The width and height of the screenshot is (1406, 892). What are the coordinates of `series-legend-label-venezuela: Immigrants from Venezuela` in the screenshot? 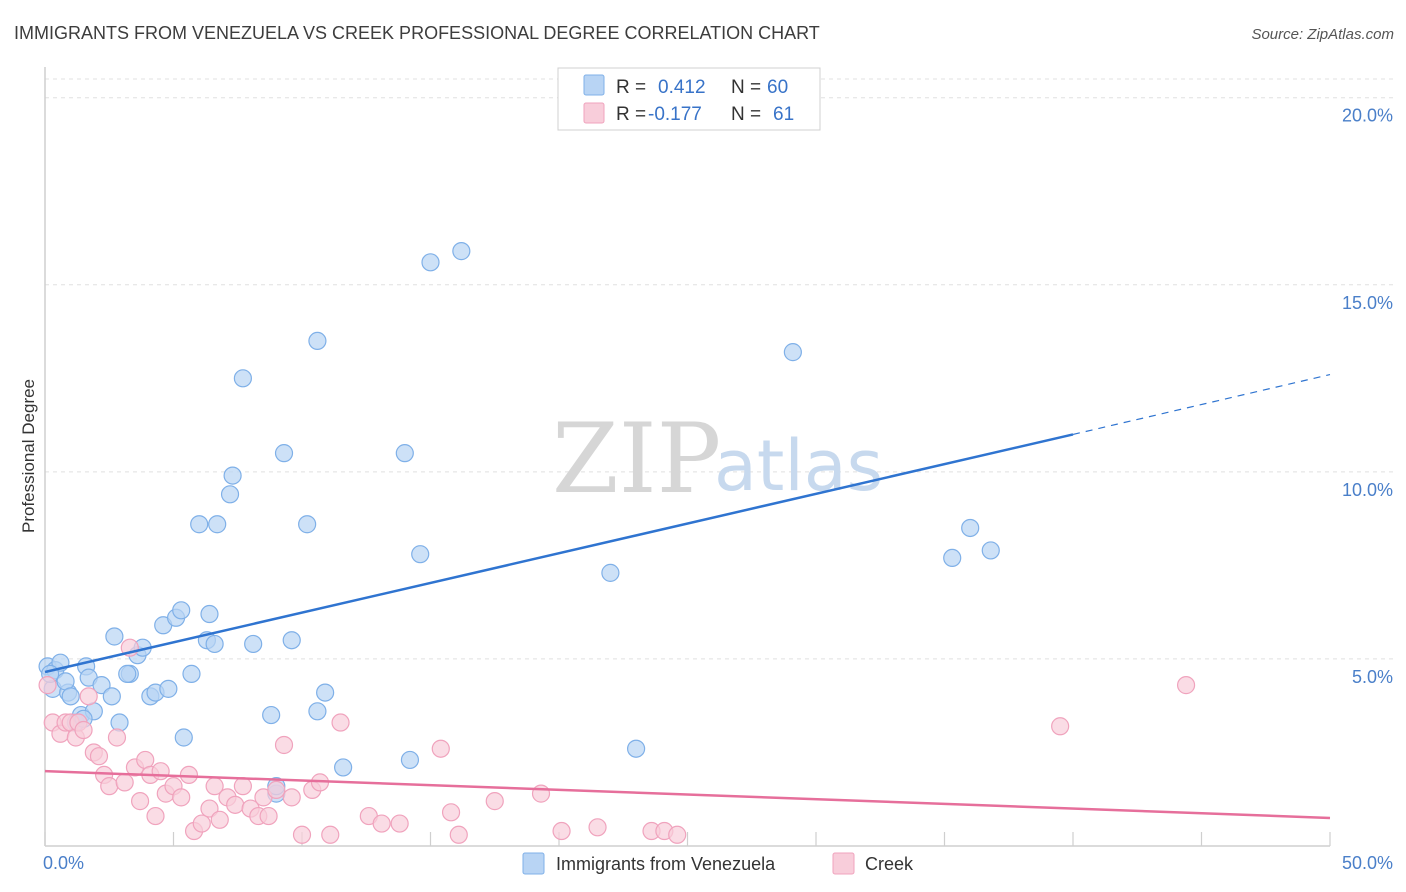 It's located at (666, 864).